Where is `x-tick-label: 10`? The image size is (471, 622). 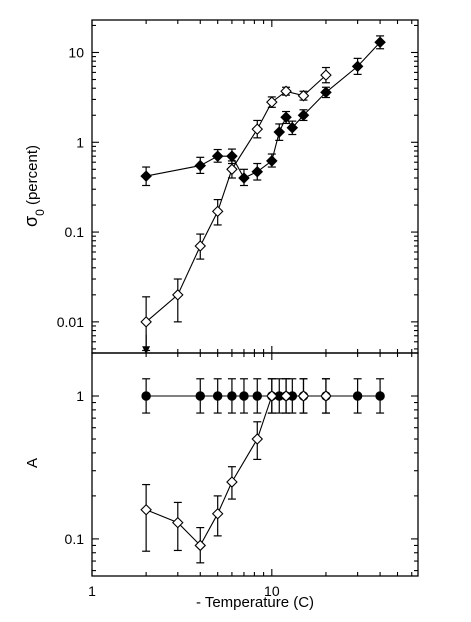 x-tick-label: 10 is located at coordinates (272, 591).